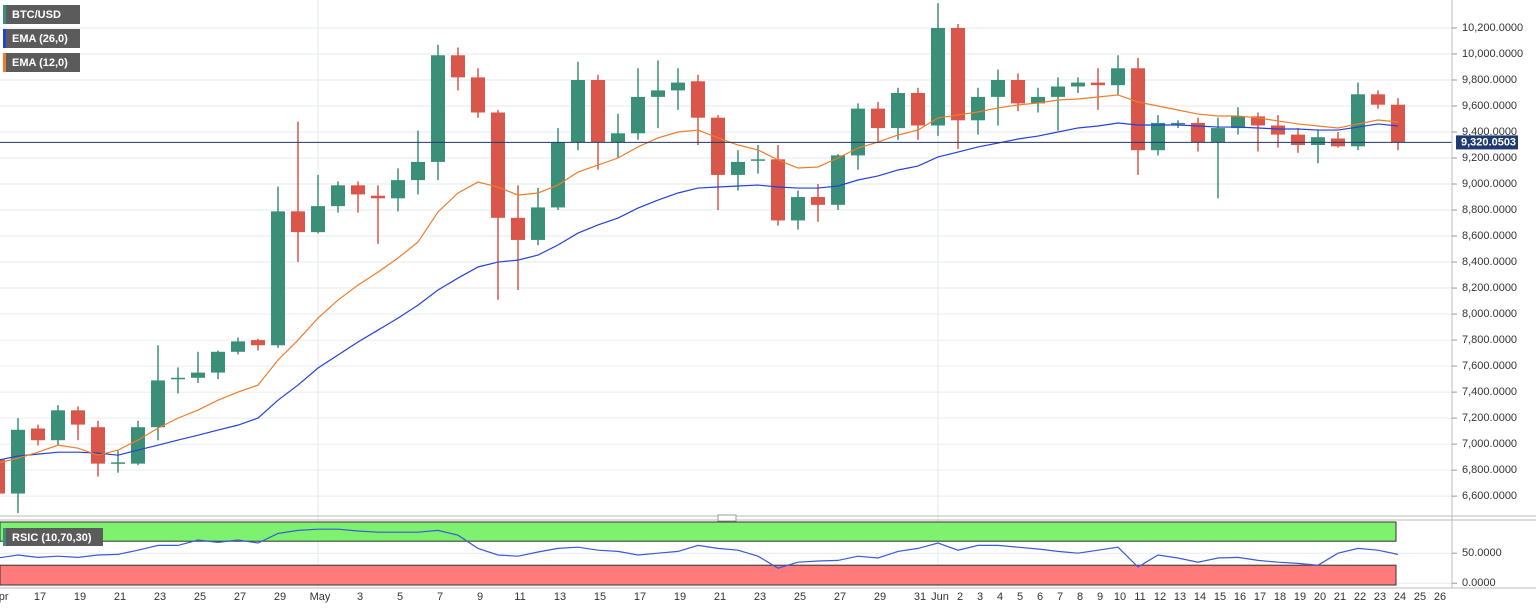 This screenshot has height=608, width=1536. Describe the element at coordinates (1040, 597) in the screenshot. I see `x-tick-label: 6` at that location.